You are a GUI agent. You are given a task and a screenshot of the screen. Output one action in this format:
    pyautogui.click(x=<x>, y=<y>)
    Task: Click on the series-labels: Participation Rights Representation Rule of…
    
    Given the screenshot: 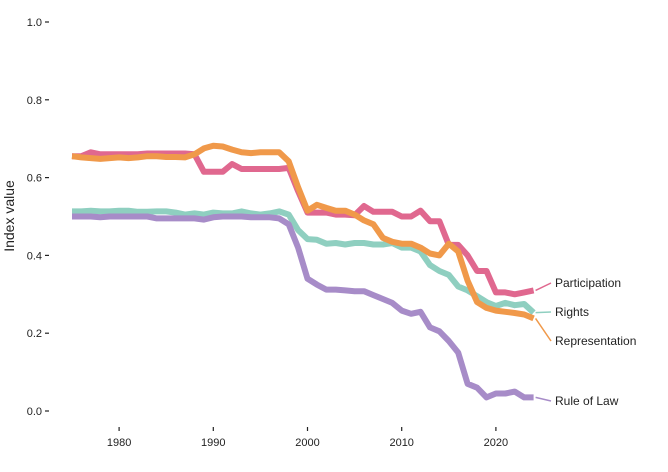 What is the action you would take?
    pyautogui.click(x=585, y=342)
    